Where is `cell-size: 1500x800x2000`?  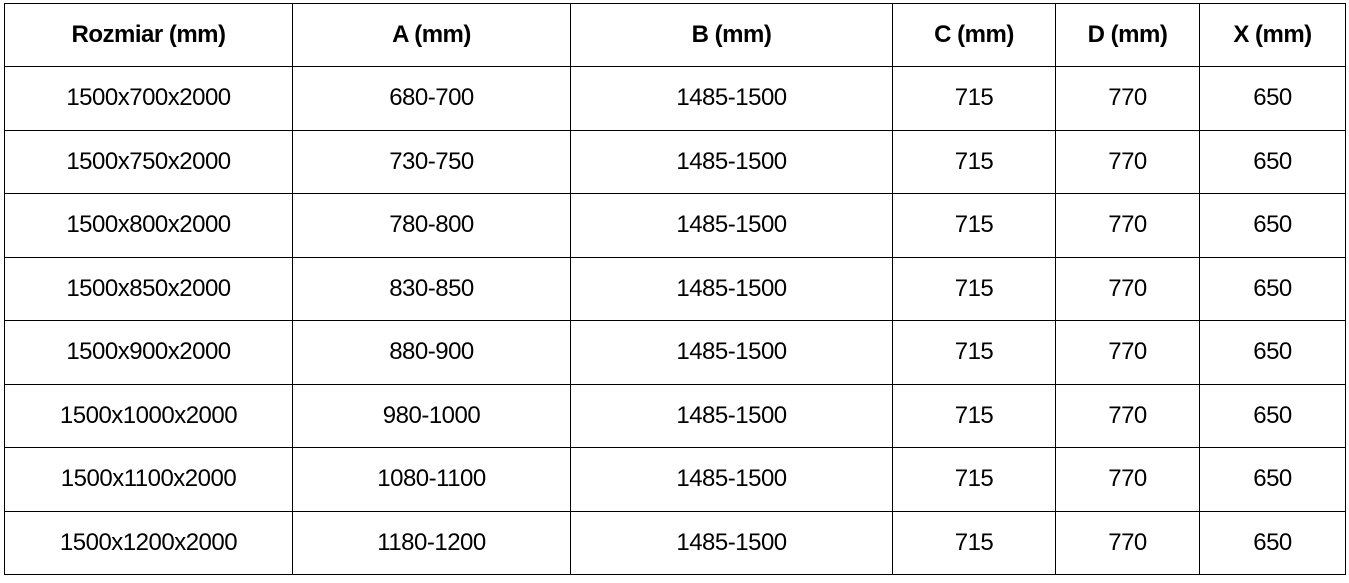
cell-size: 1500x800x2000 is located at coordinates (148, 225).